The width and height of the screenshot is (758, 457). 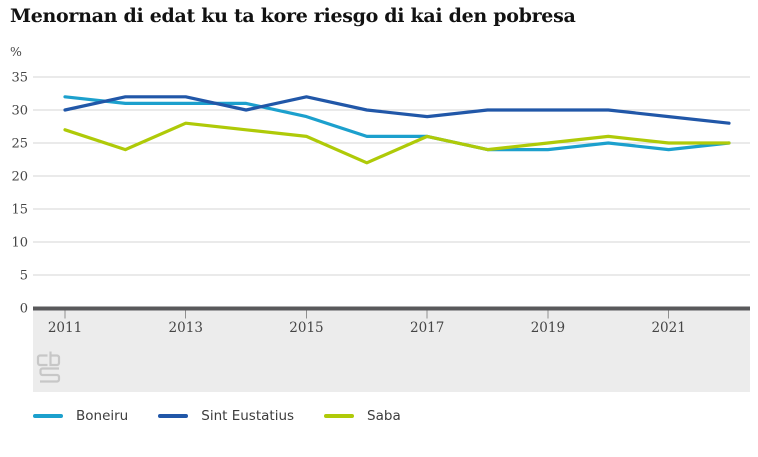 I want to click on y-axis-tick-label: 25, so click(x=19, y=144).